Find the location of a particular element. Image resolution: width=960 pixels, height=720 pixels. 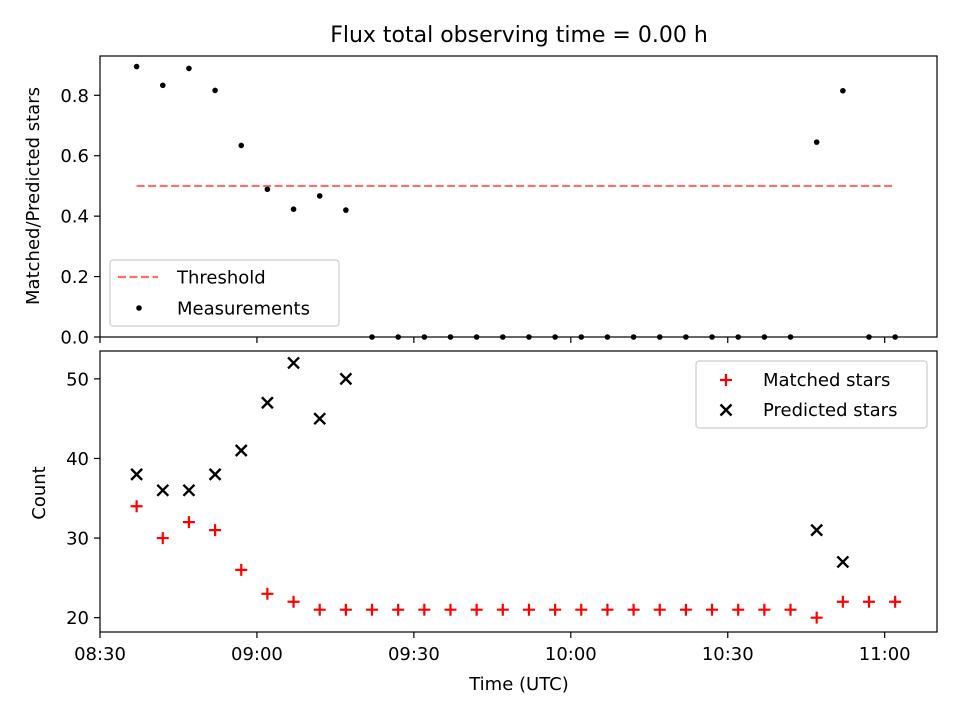

bottom-legend: Matched stars Predicted stars is located at coordinates (811, 394).